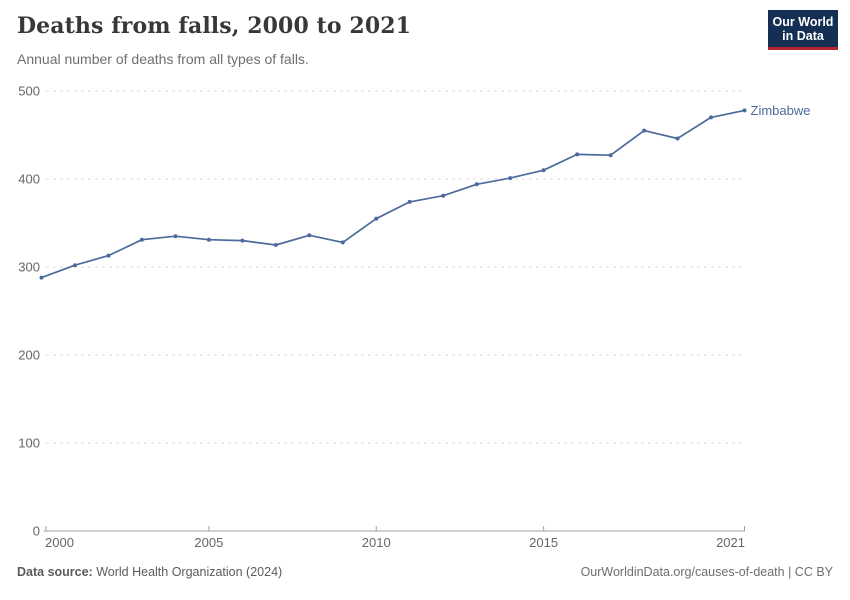 The width and height of the screenshot is (850, 600). Describe the element at coordinates (376, 218) in the screenshot. I see `data-point-2010` at that location.